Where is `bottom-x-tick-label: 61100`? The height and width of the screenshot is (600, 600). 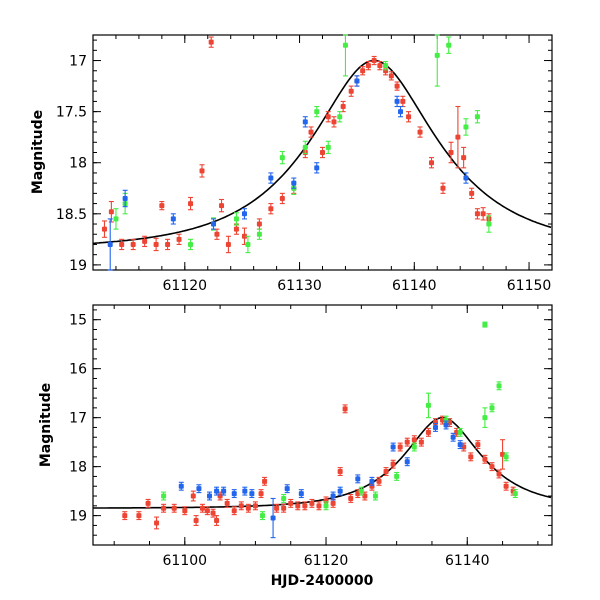
bottom-x-tick-label: 61100 is located at coordinates (185, 561).